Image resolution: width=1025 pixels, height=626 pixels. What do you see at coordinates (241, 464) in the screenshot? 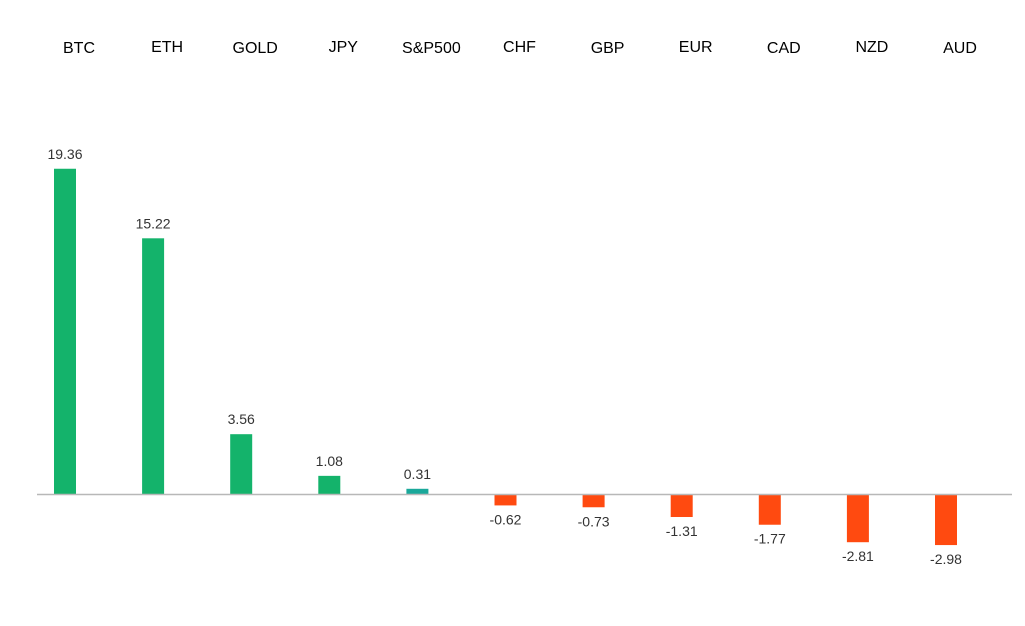
I see `bar-gold` at bounding box center [241, 464].